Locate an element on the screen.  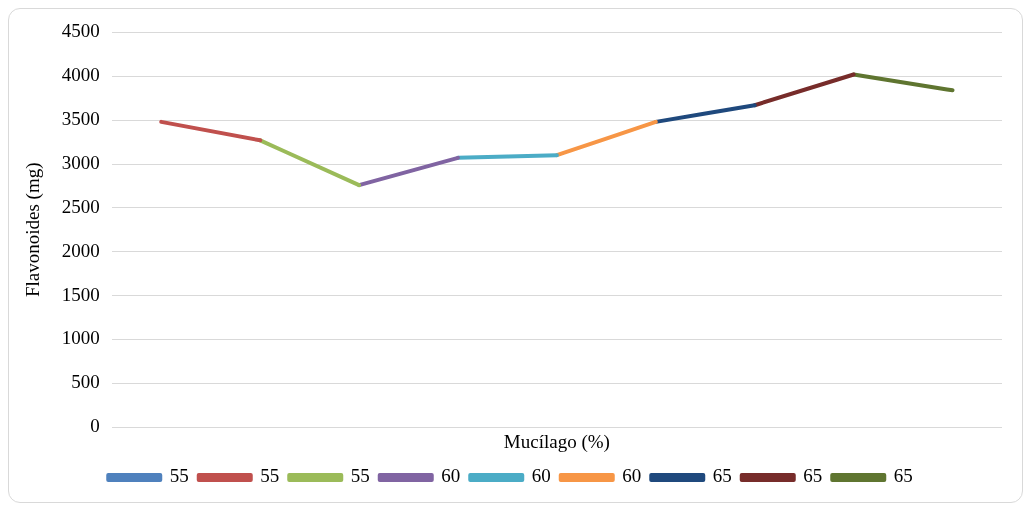
y-tick-label: 1000 is located at coordinates (80, 338).